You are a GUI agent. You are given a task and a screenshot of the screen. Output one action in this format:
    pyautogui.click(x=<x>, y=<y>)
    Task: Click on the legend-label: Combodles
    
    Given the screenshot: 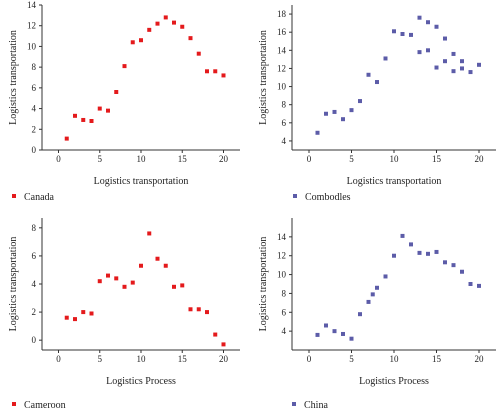 What is the action you would take?
    pyautogui.click(x=328, y=197)
    